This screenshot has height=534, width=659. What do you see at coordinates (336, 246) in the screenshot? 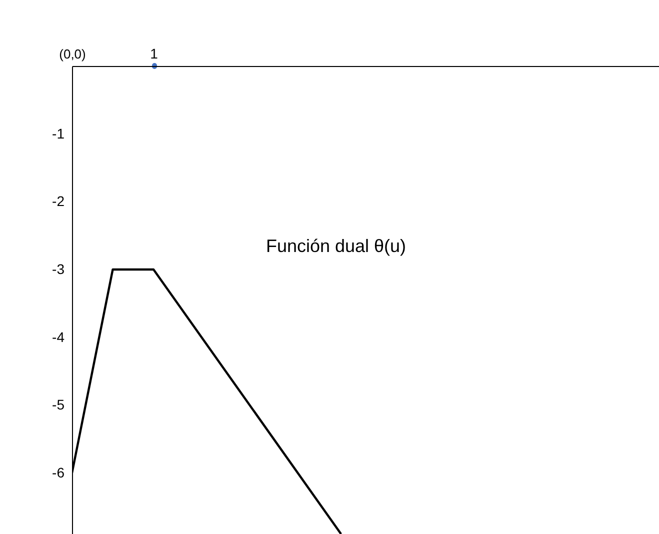
I see `text: Función dual θ(u)` at bounding box center [336, 246].